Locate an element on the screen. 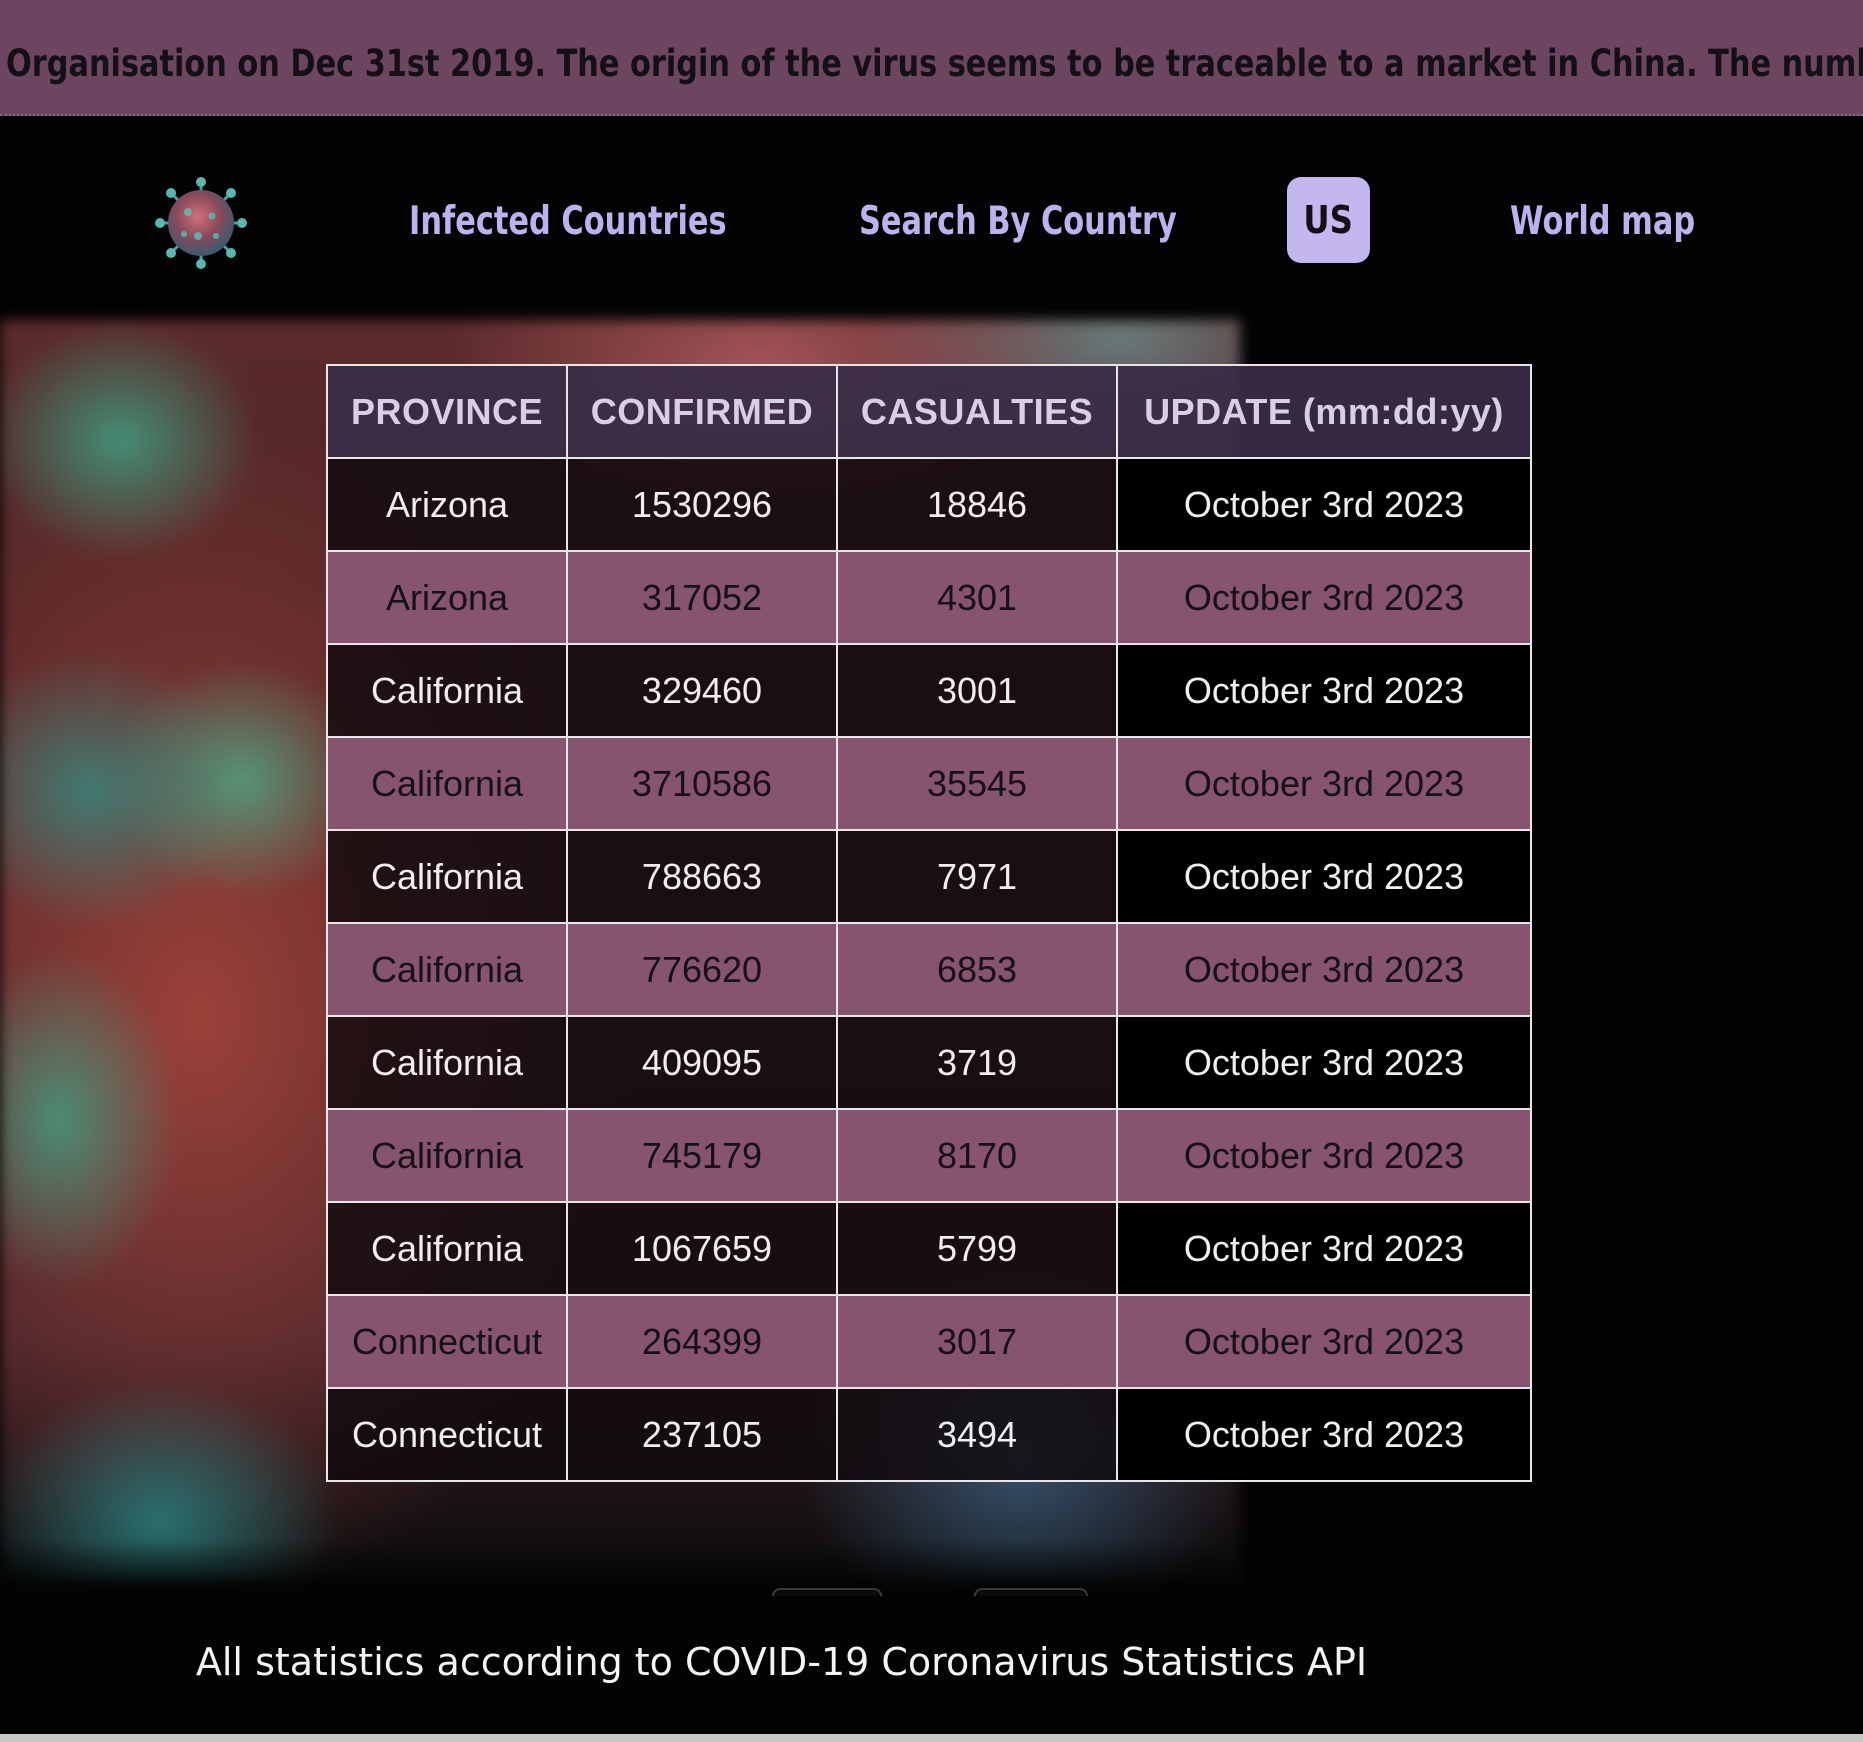  table-row: Arizona 1530296 18846 October 3rd 2023 is located at coordinates (929, 504).